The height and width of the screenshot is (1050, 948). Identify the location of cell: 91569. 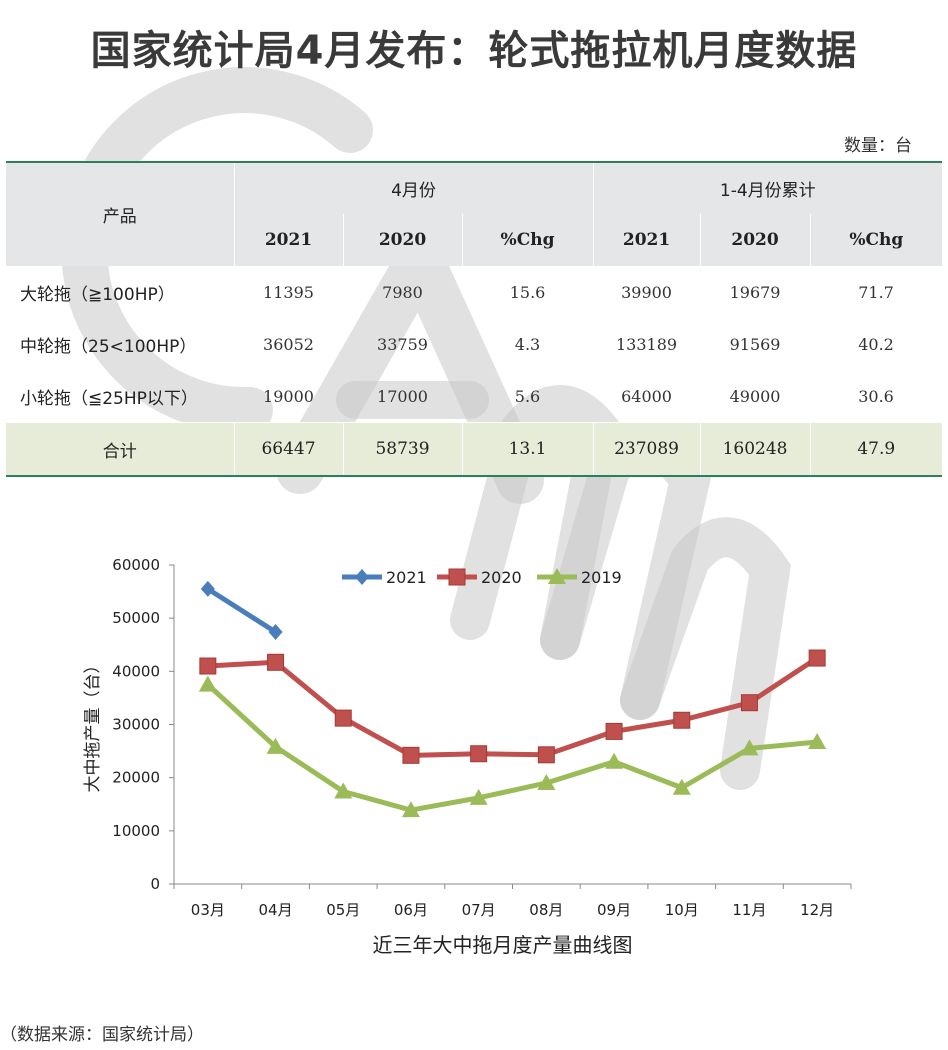
(755, 344).